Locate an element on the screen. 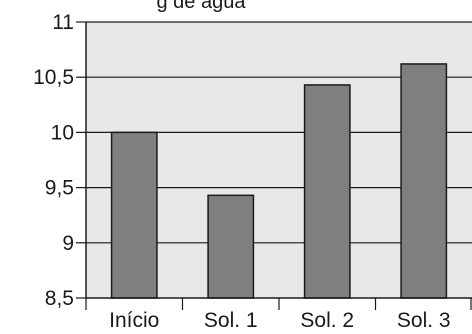 The image size is (472, 334). x-tick-label: Início is located at coordinates (134, 320).